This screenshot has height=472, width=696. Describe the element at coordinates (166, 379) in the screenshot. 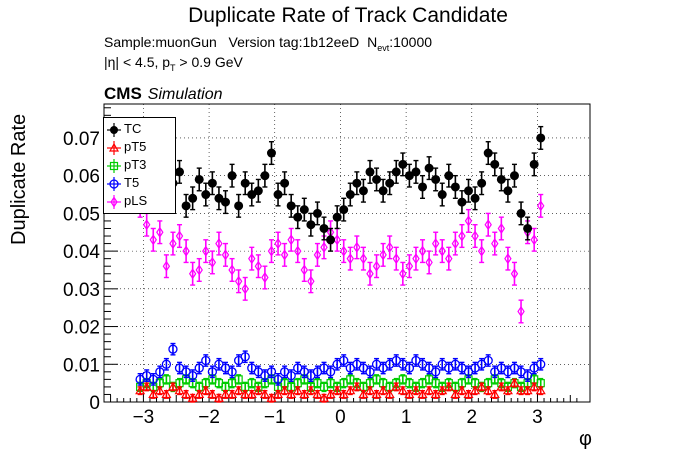

I see `point-pt3` at that location.